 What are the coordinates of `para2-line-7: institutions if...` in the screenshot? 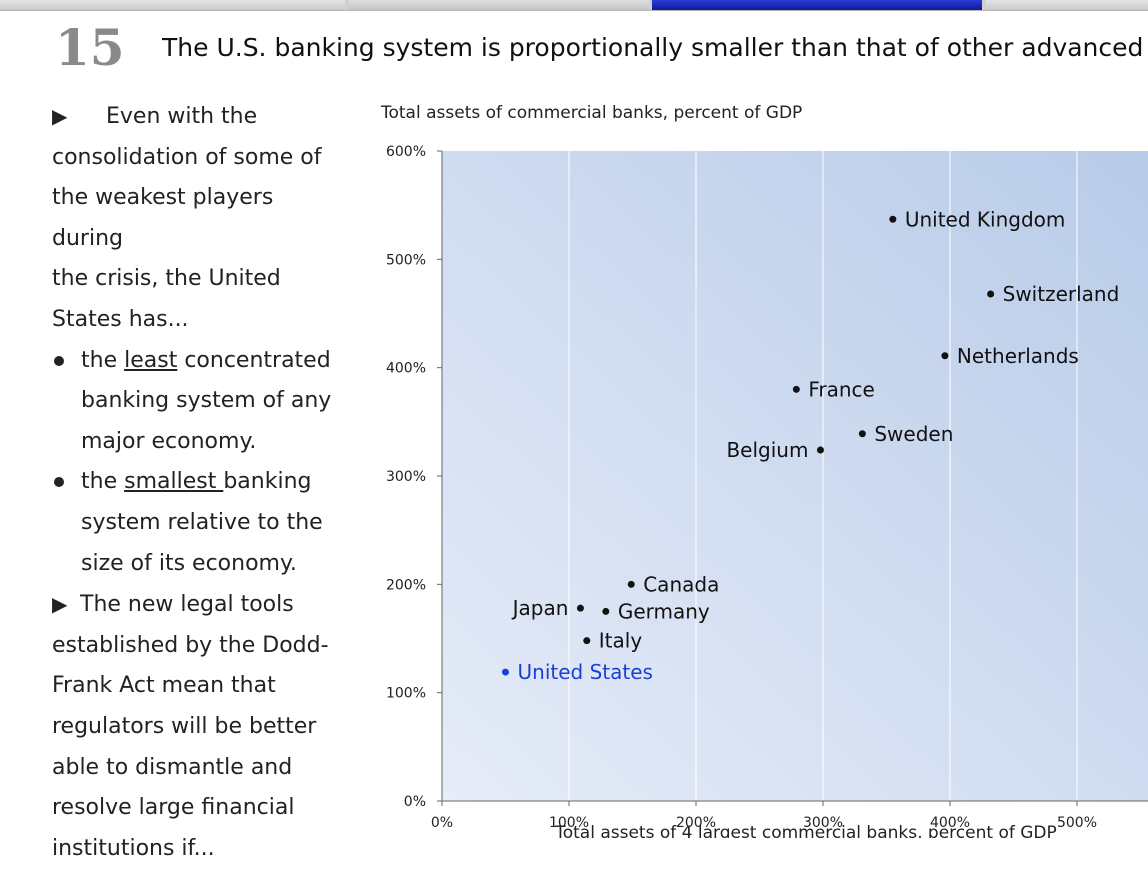 It's located at (133, 848).